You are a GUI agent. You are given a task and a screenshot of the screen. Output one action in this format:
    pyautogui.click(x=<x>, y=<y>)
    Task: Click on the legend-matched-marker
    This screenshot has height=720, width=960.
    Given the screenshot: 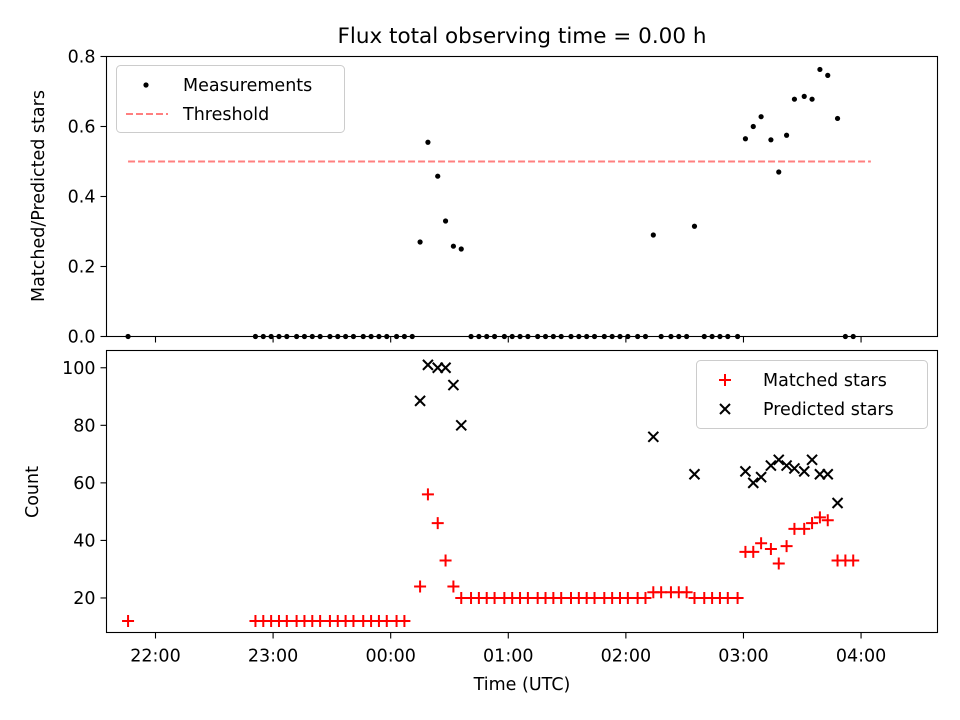 What is the action you would take?
    pyautogui.click(x=725, y=380)
    